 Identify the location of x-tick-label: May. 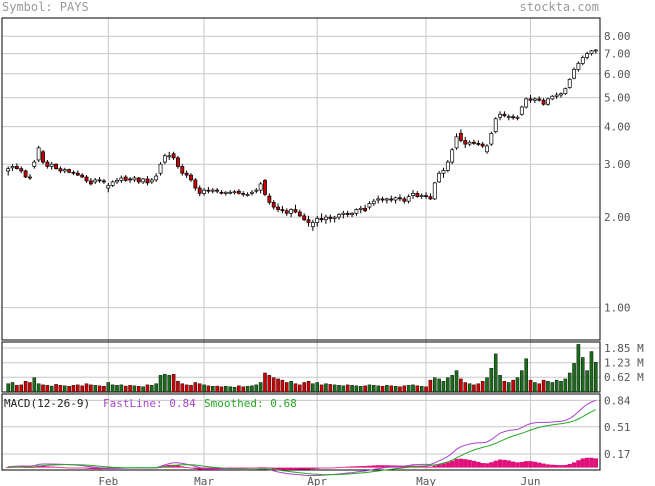
(426, 480).